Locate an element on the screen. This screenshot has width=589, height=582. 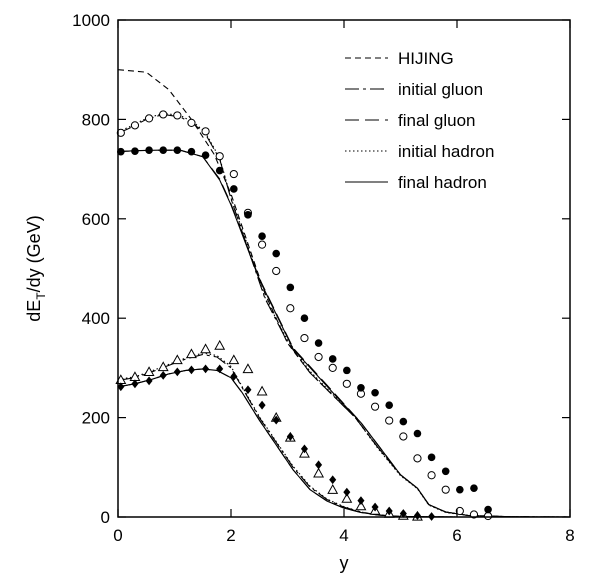
x-tick-label: 2 is located at coordinates (230, 535).